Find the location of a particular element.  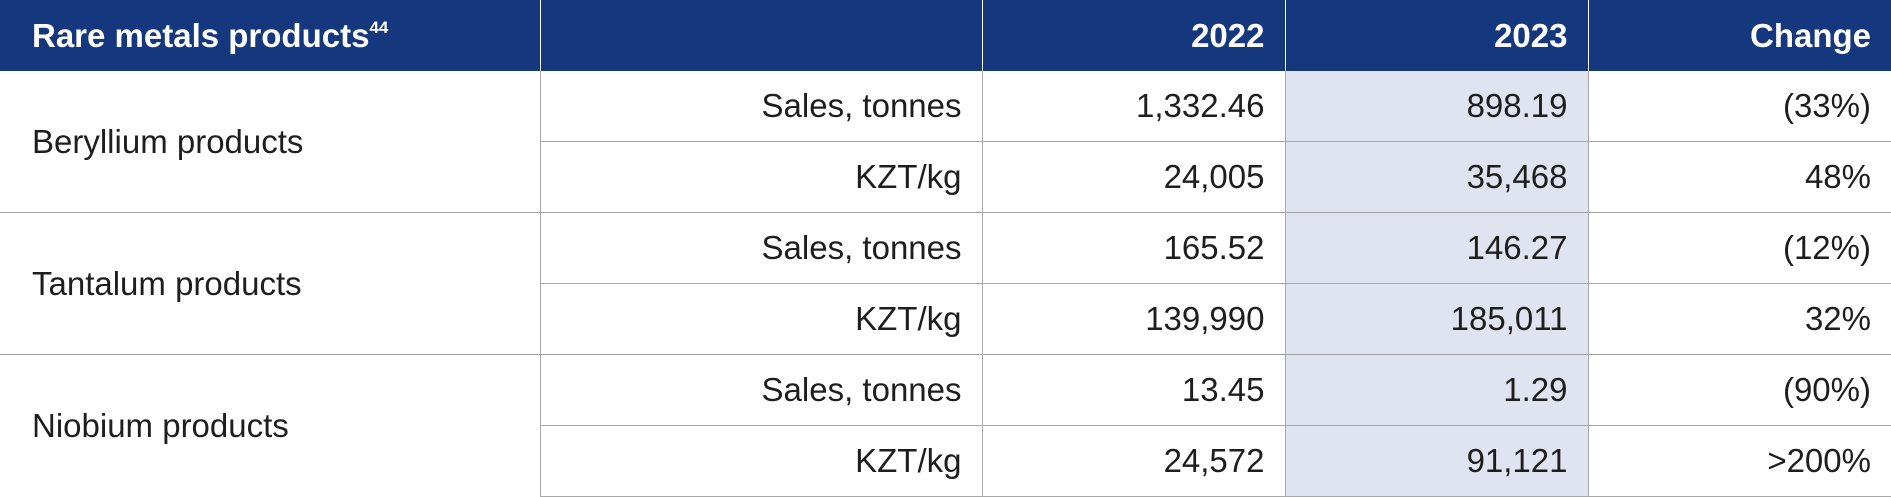

value-change: 48% is located at coordinates (1739, 177).